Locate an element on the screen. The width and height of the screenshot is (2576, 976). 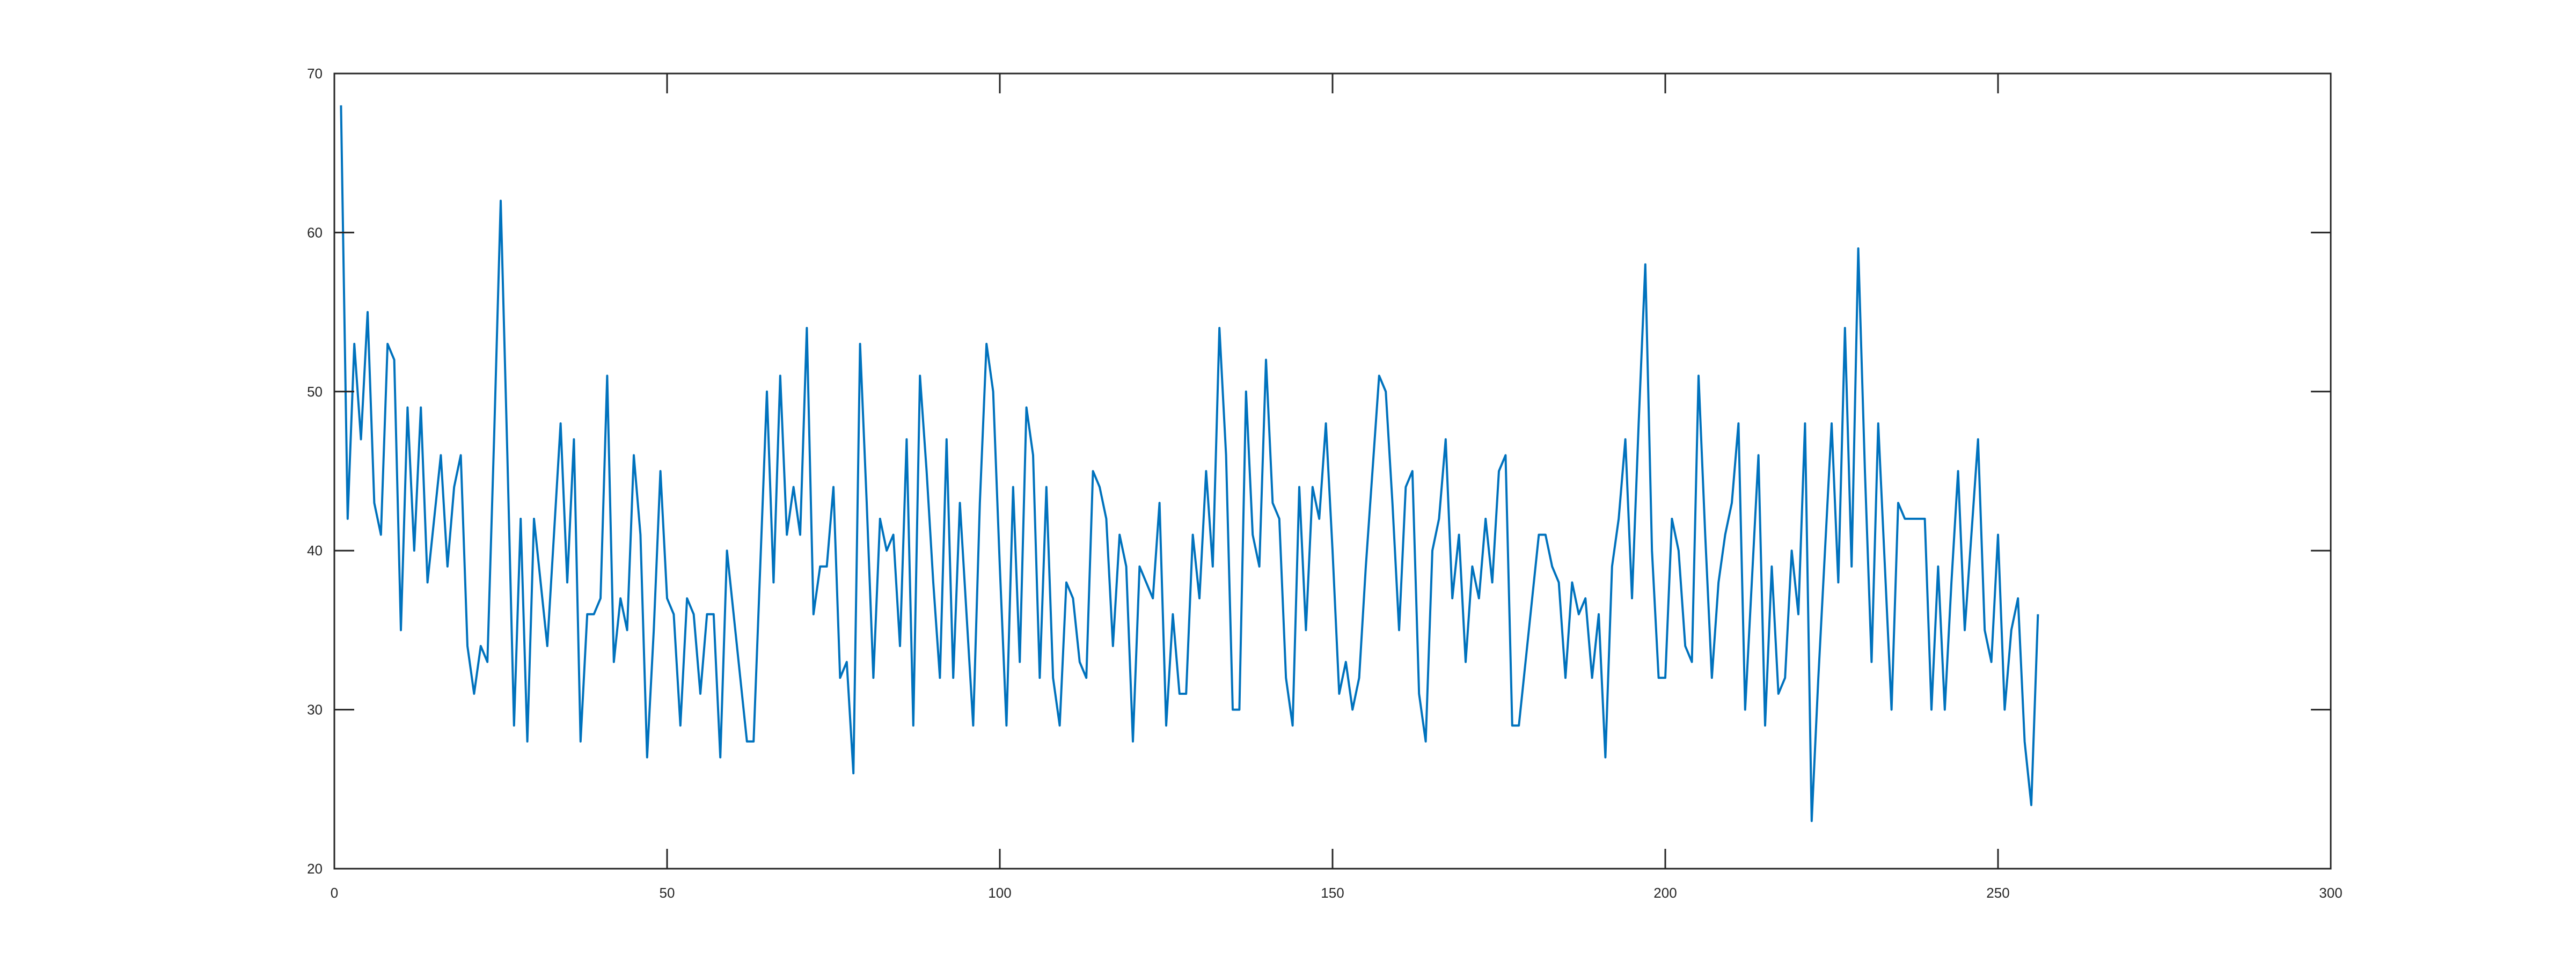
x-tick-label: 200 is located at coordinates (1665, 893).